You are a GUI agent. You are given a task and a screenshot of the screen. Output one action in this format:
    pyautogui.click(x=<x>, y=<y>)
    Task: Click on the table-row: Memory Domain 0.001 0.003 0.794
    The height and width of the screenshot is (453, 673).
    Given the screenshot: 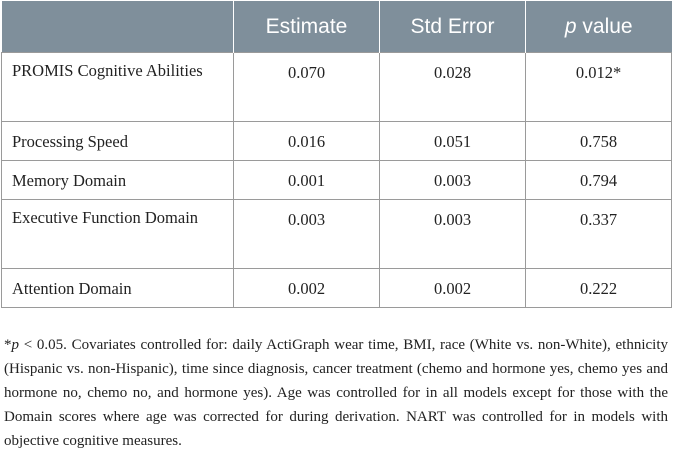 What is the action you would take?
    pyautogui.click(x=336, y=180)
    